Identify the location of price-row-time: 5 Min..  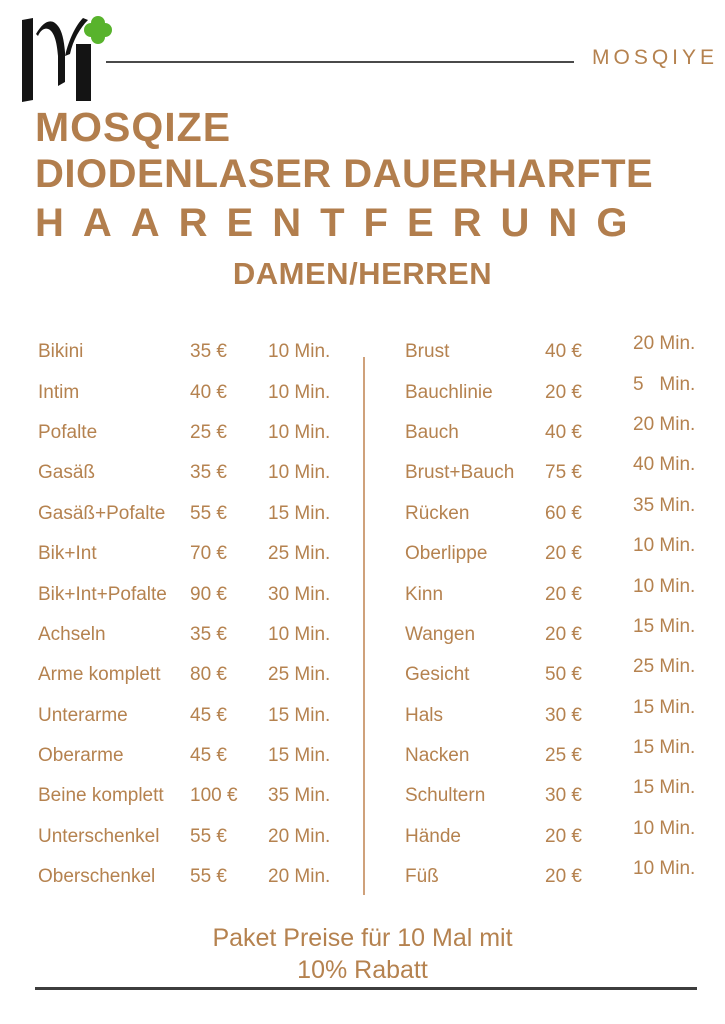
(664, 384).